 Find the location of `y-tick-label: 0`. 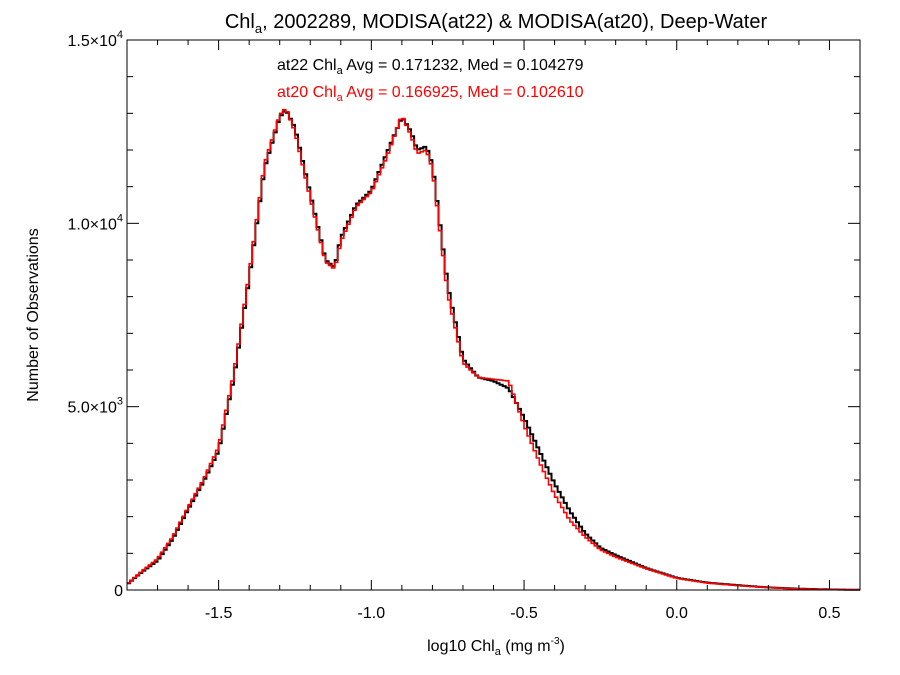

y-tick-label: 0 is located at coordinates (118, 591).